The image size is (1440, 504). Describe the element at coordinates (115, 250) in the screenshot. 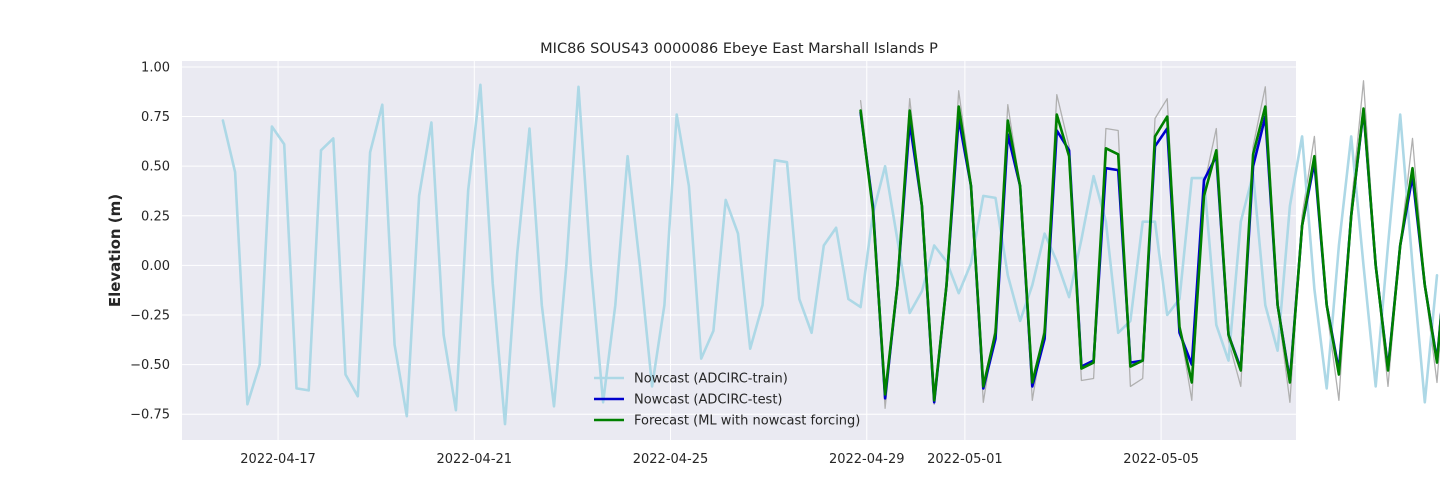

I see `y-axis-title: Elevation (m)` at that location.